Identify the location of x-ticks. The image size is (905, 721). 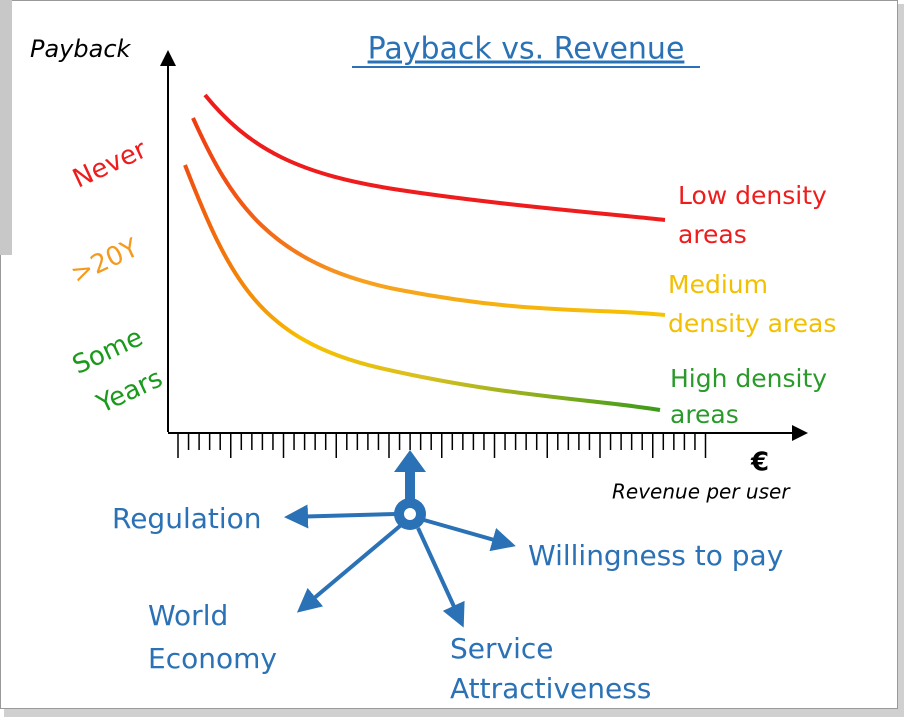
(442, 446).